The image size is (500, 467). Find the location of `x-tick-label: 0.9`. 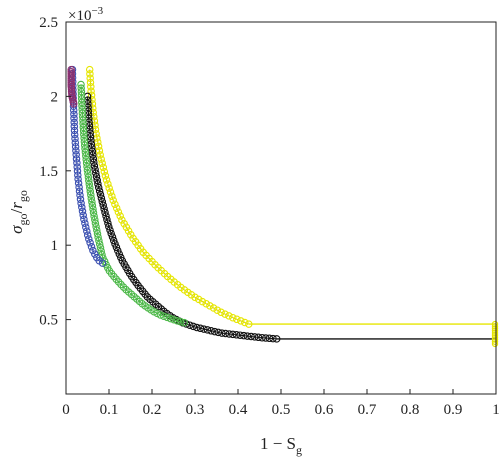

x-tick-label: 0.9 is located at coordinates (453, 410).